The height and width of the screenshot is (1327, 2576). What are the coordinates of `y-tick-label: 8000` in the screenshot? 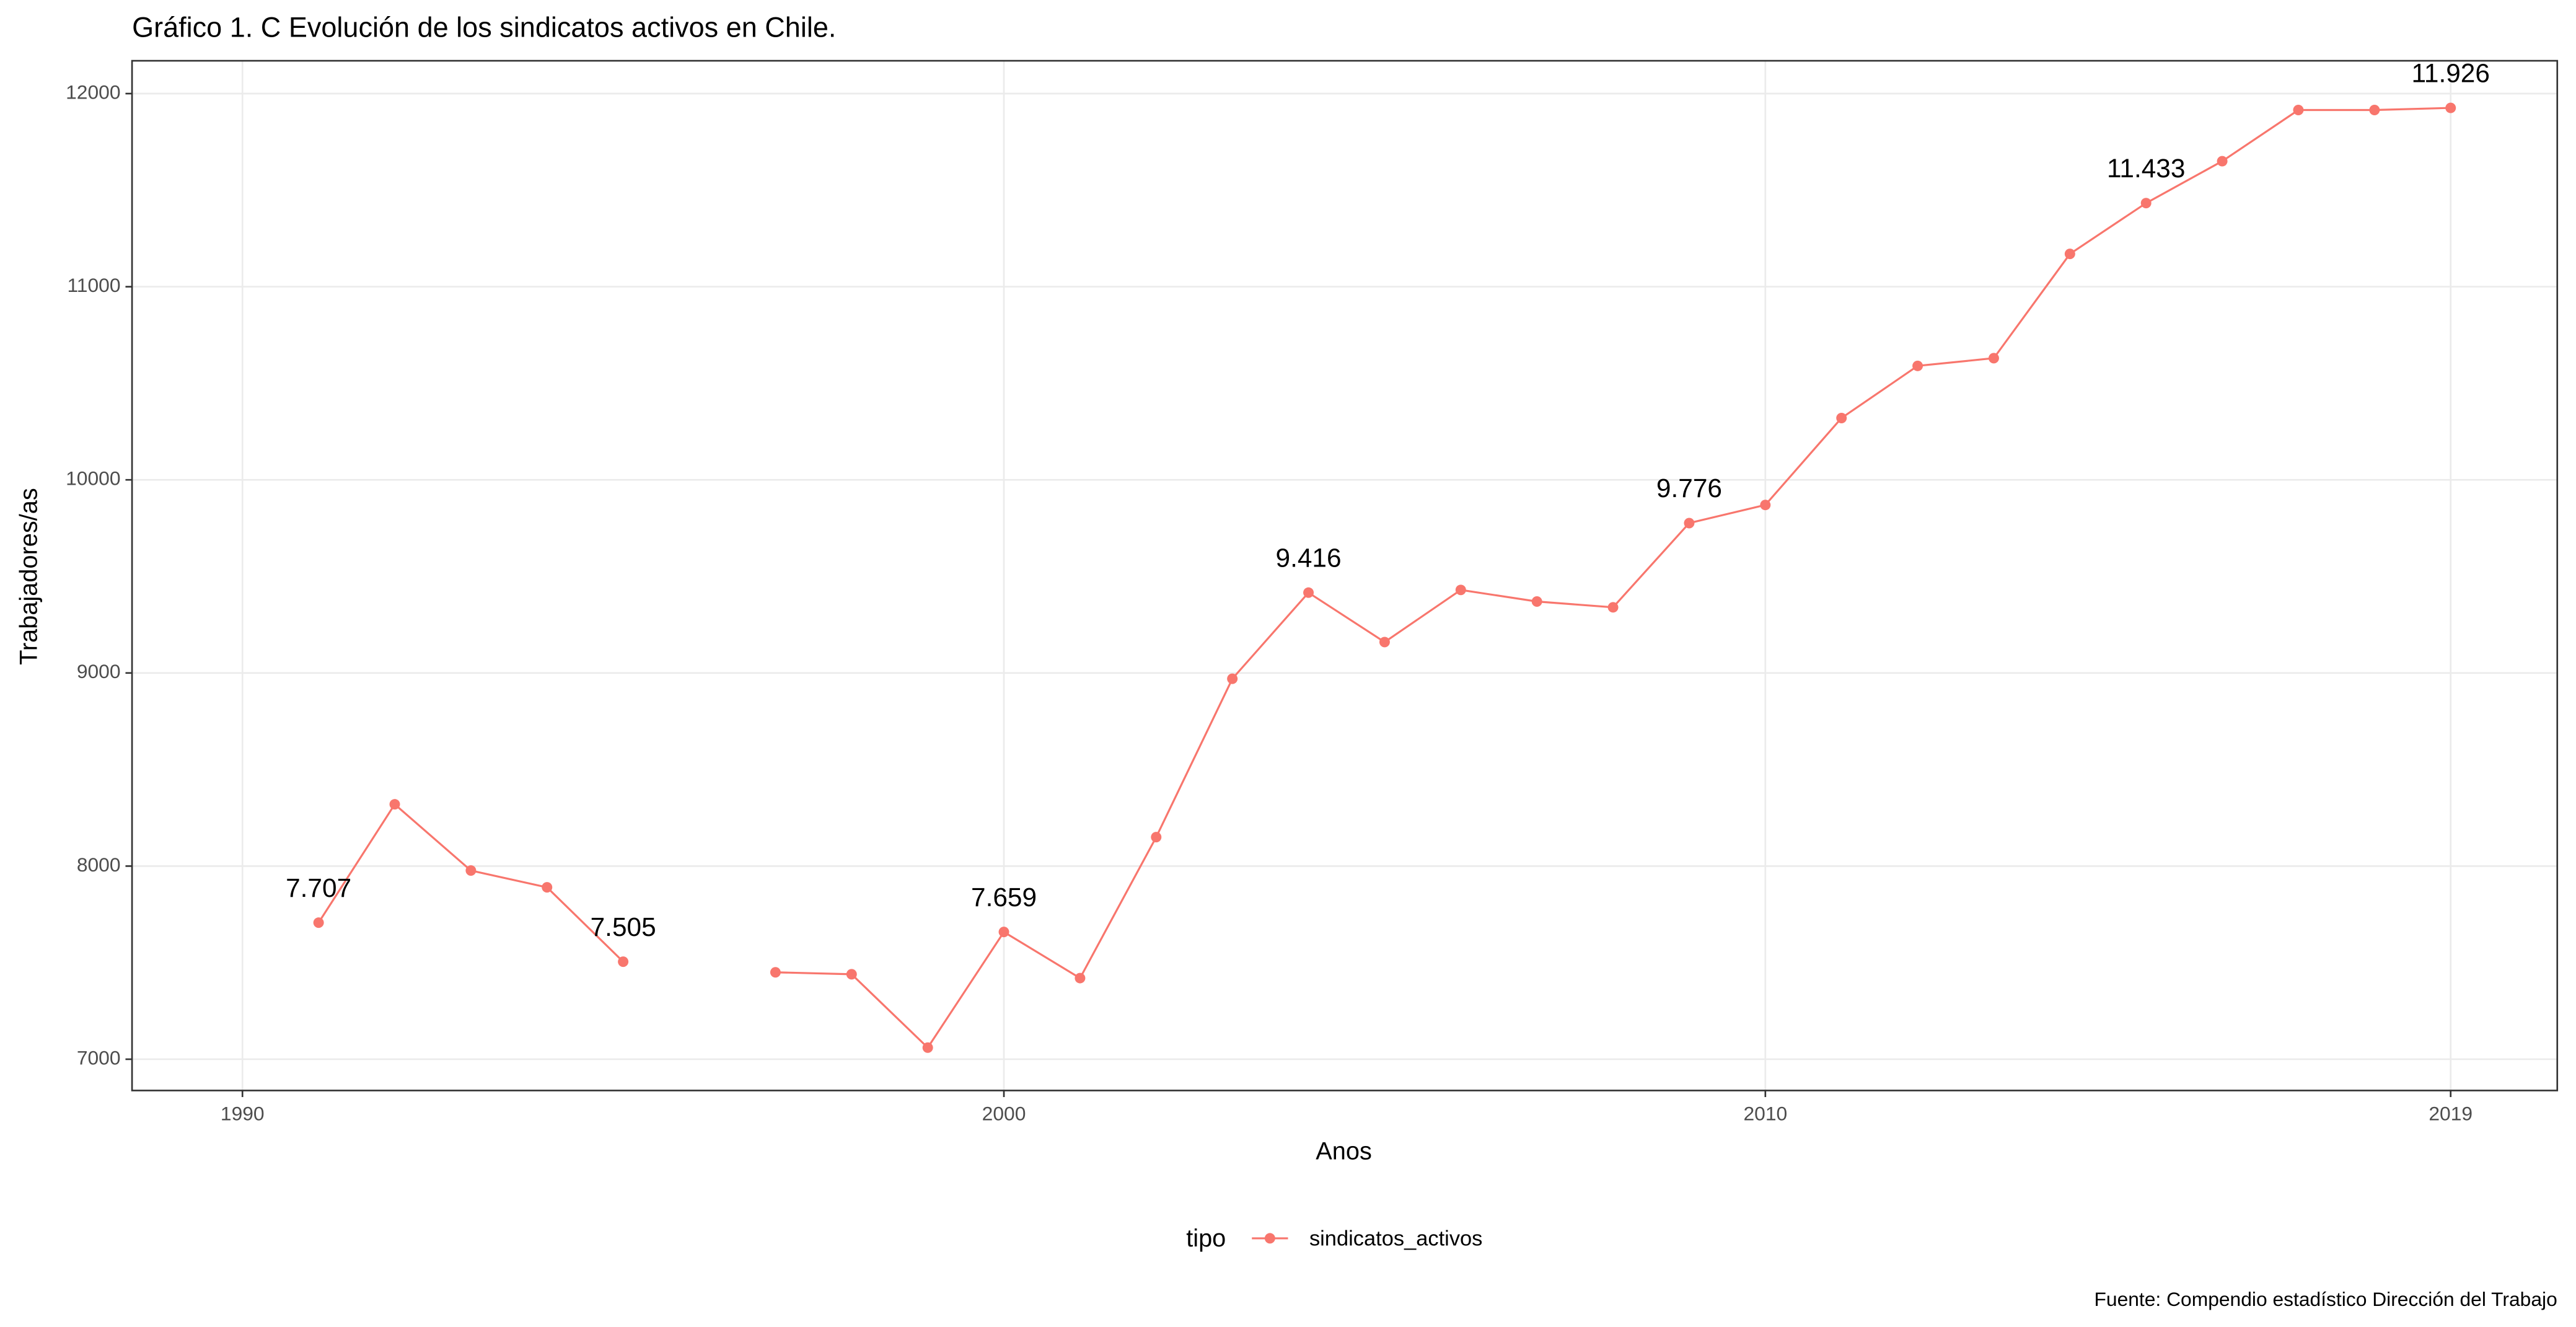 It's located at (99, 864).